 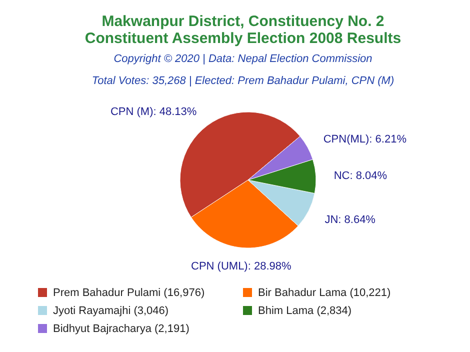 I want to click on data-label: CPN(ML): 6.21%, so click(x=365, y=140).